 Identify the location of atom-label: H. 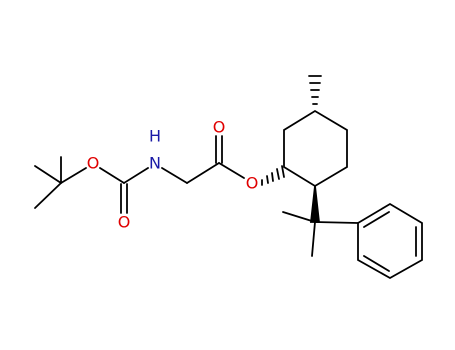
(155, 136).